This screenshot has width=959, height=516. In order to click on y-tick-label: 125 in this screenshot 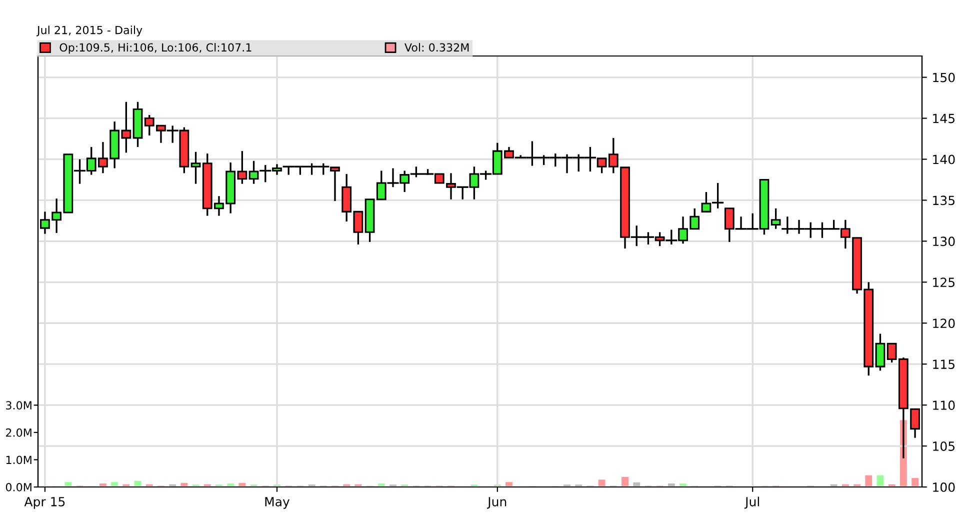, I will do `click(943, 283)`.